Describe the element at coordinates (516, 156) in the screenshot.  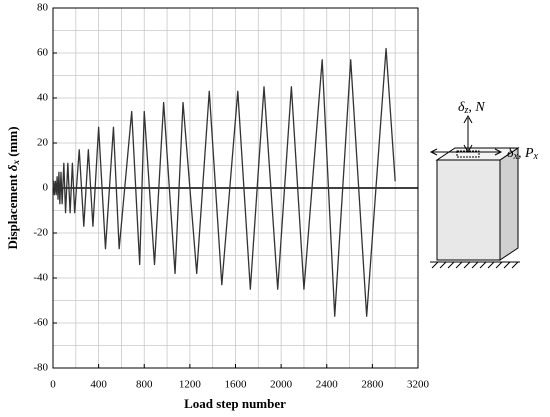
I see `lateral-sub: x` at that location.